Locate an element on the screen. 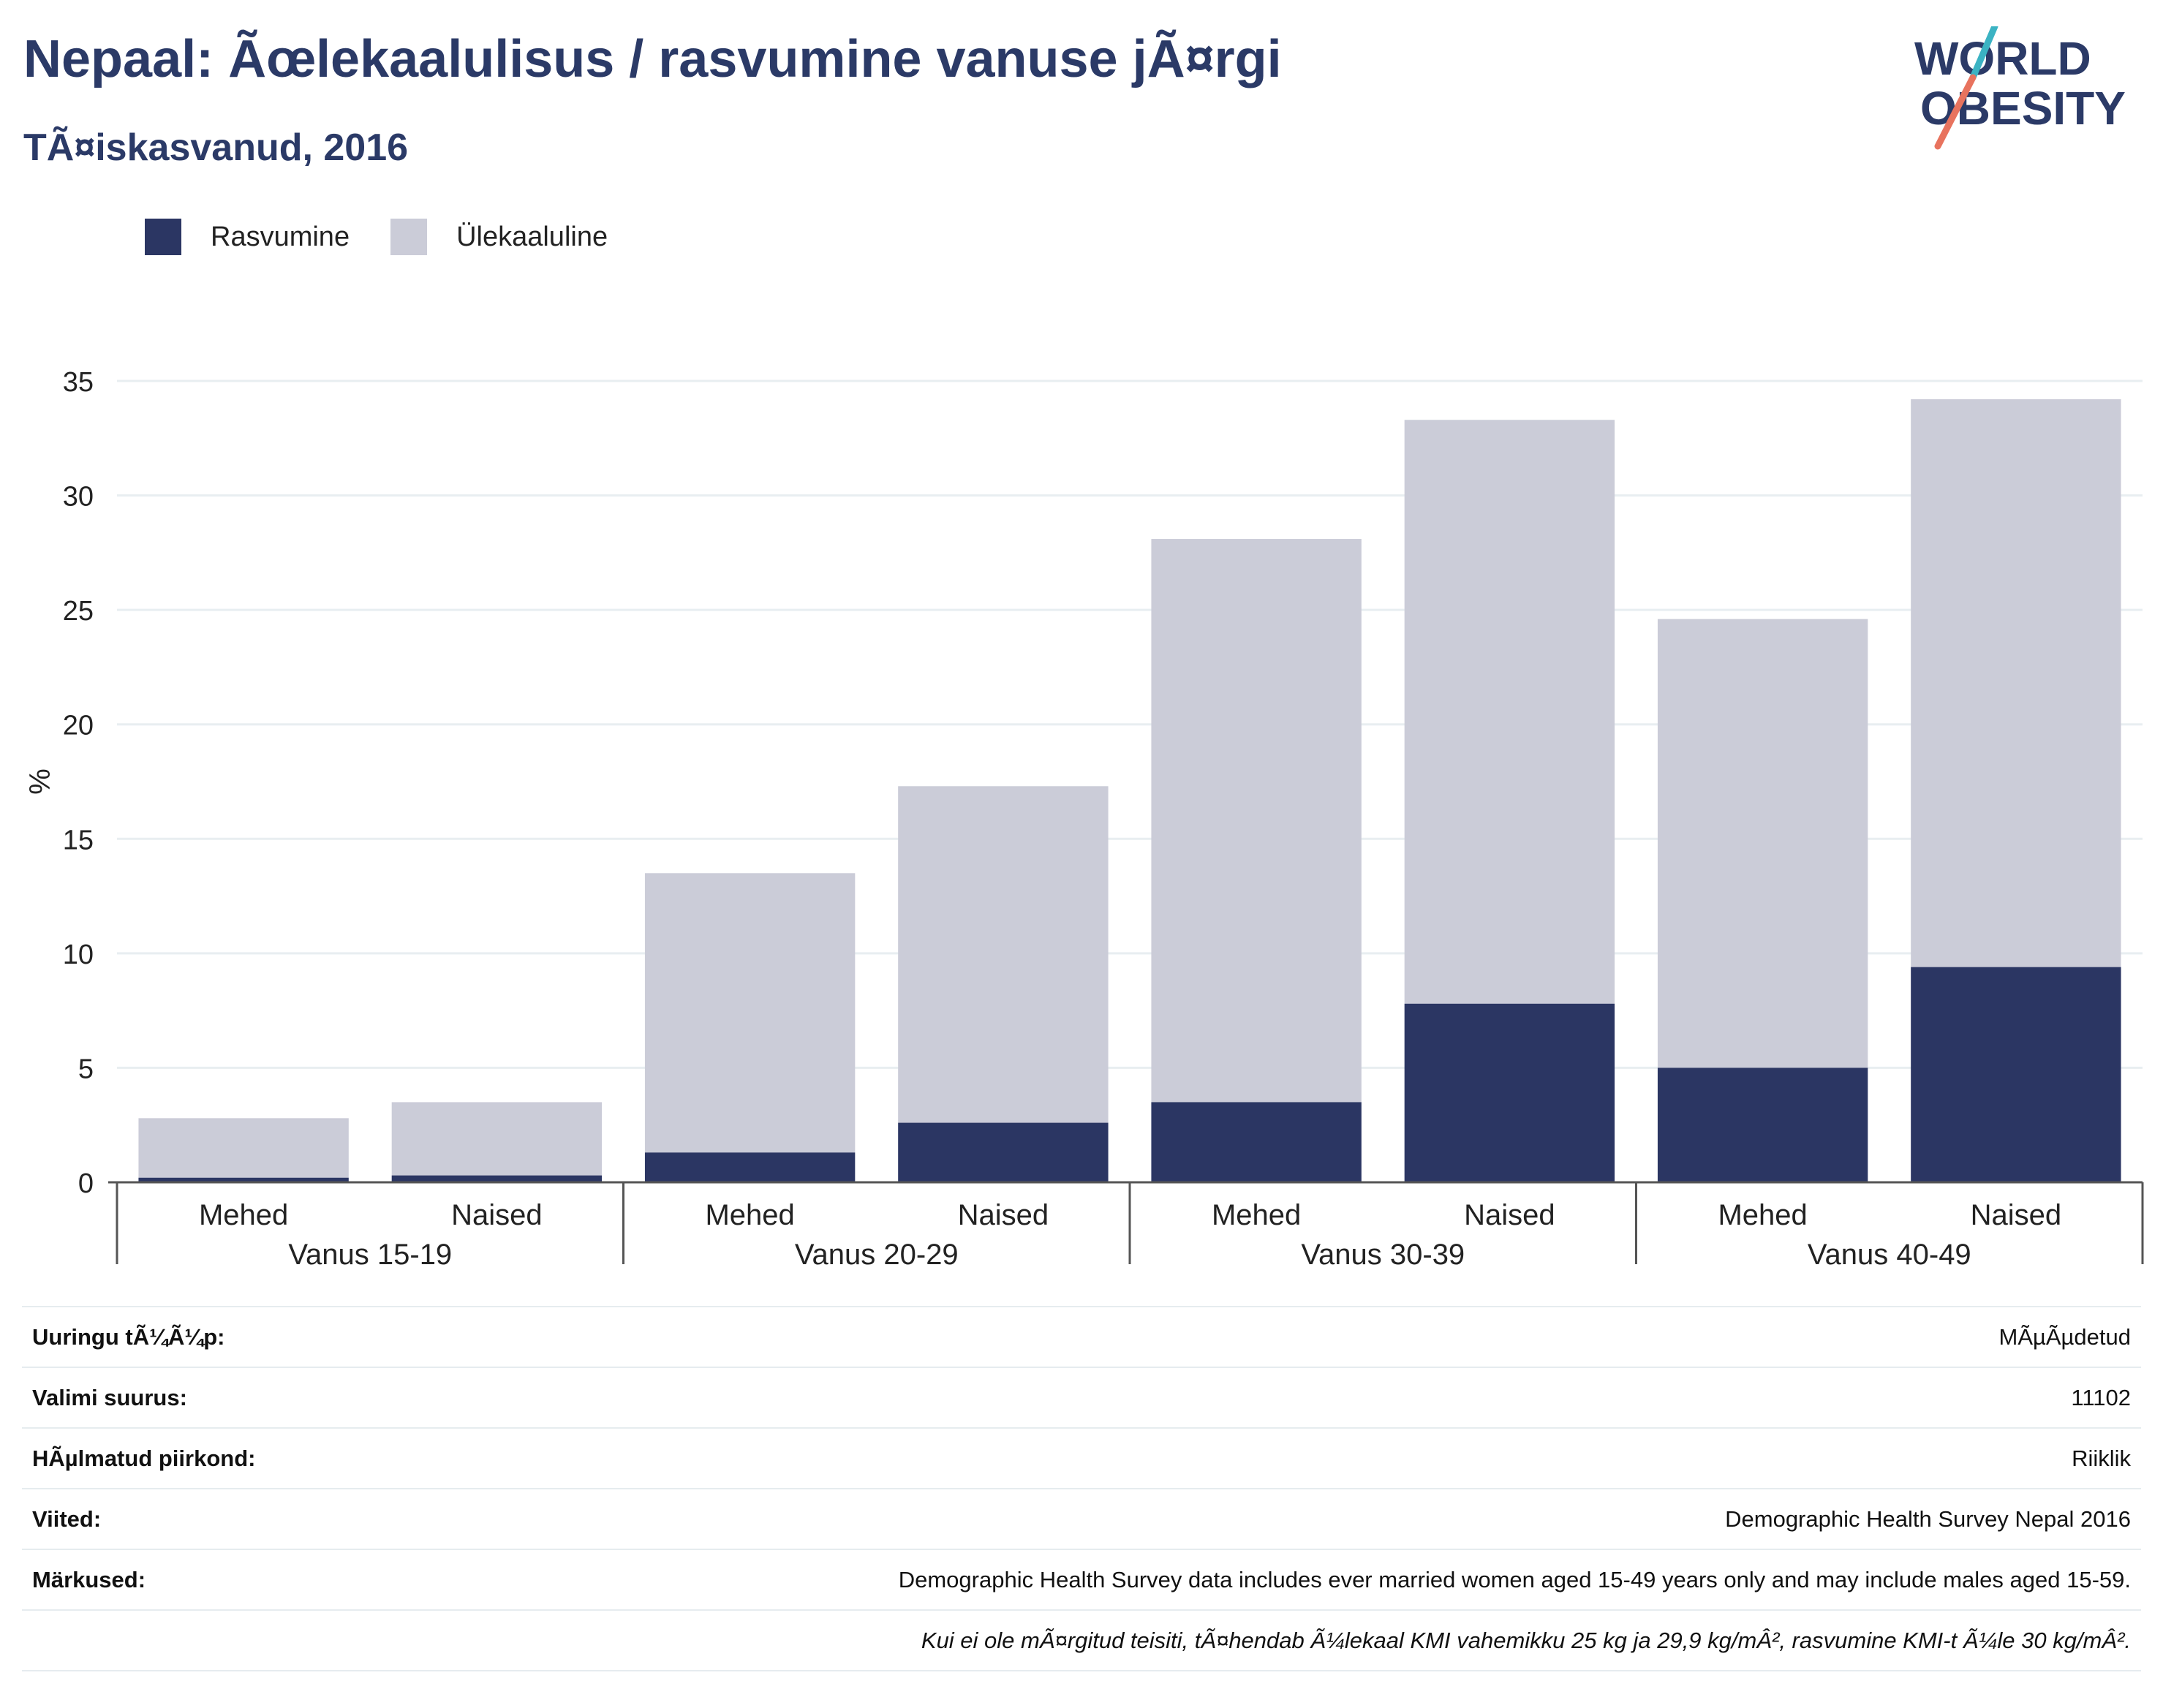 The image size is (2163, 1708). info-row-sample-size: Valimi suurus: 11102 is located at coordinates (1081, 1397).